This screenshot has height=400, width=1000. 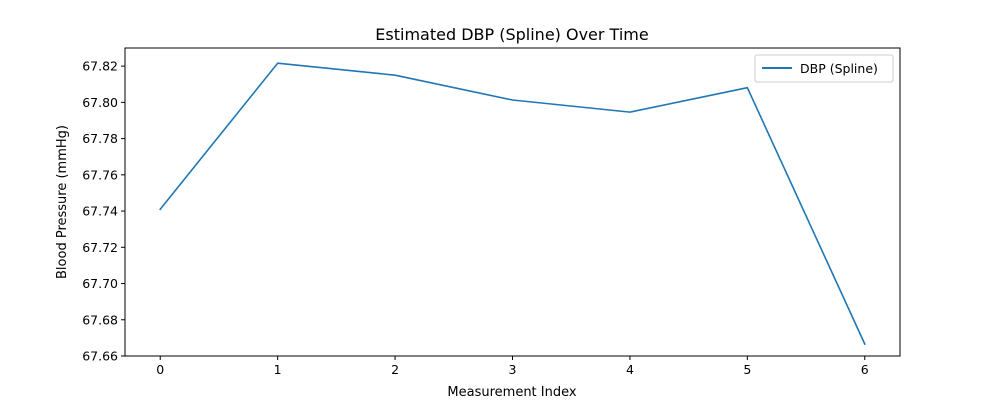 I want to click on x-tick-label: 0, so click(x=160, y=369).